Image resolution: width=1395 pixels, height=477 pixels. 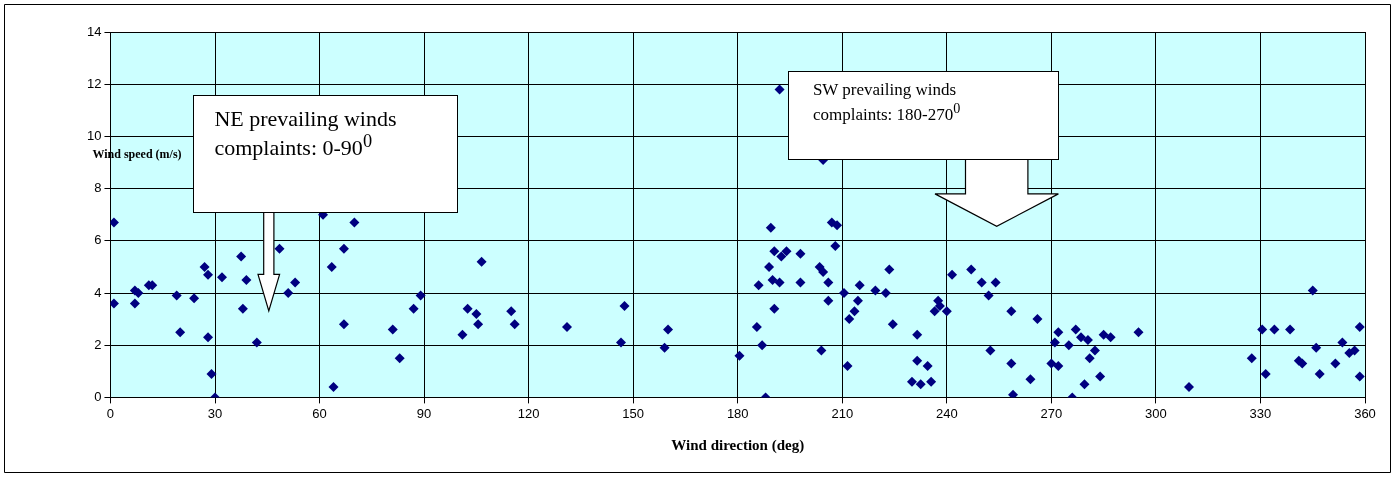 What do you see at coordinates (923, 115) in the screenshot?
I see `callout: SW prevailing winds complaints: 180-270$^{0}$` at bounding box center [923, 115].